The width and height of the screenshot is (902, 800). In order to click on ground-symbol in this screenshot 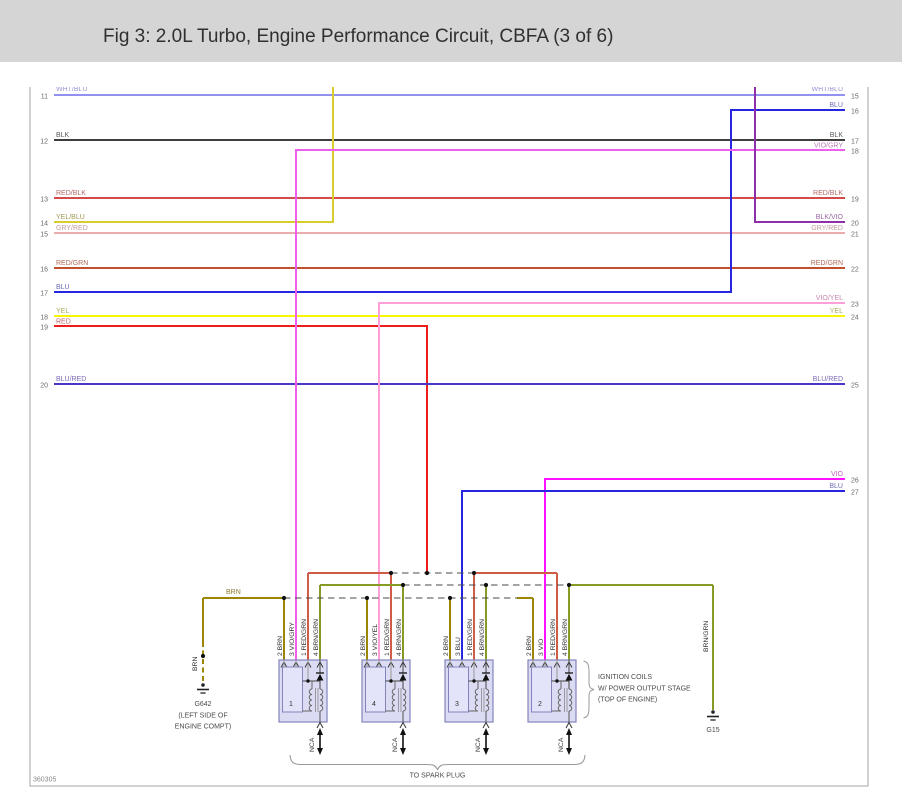, I will do `click(203, 688)`.